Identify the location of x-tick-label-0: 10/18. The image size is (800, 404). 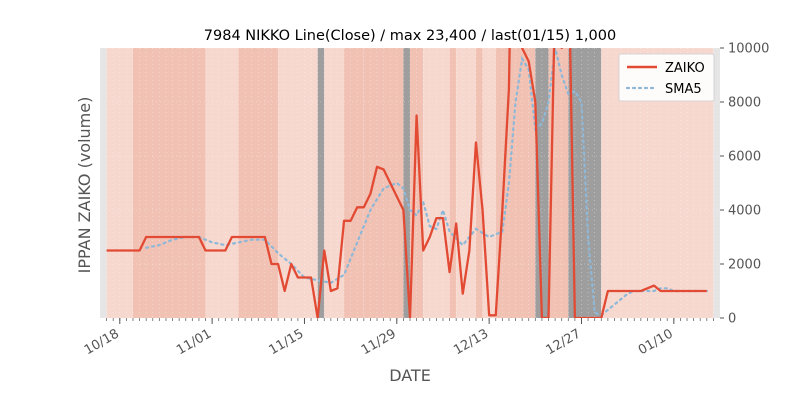
(102, 342).